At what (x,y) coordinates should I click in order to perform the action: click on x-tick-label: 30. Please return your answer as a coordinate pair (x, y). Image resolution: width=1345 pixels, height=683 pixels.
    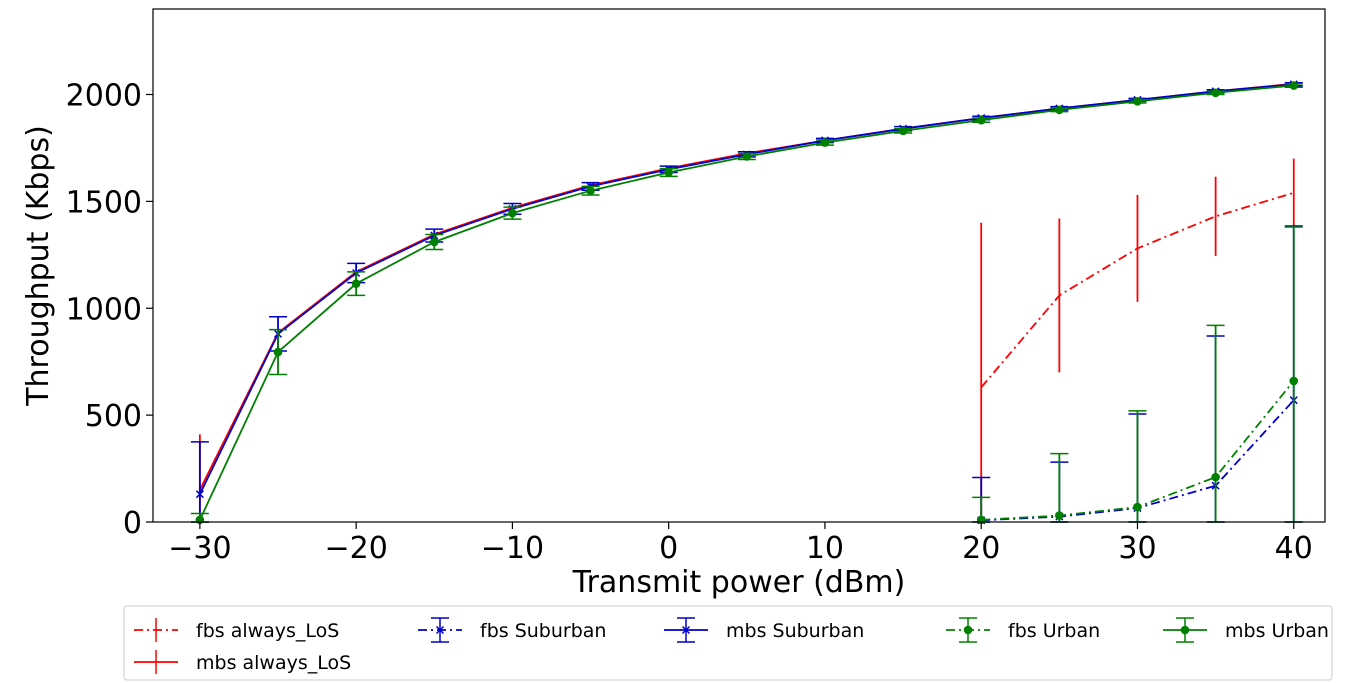
    Looking at the image, I should click on (1137, 548).